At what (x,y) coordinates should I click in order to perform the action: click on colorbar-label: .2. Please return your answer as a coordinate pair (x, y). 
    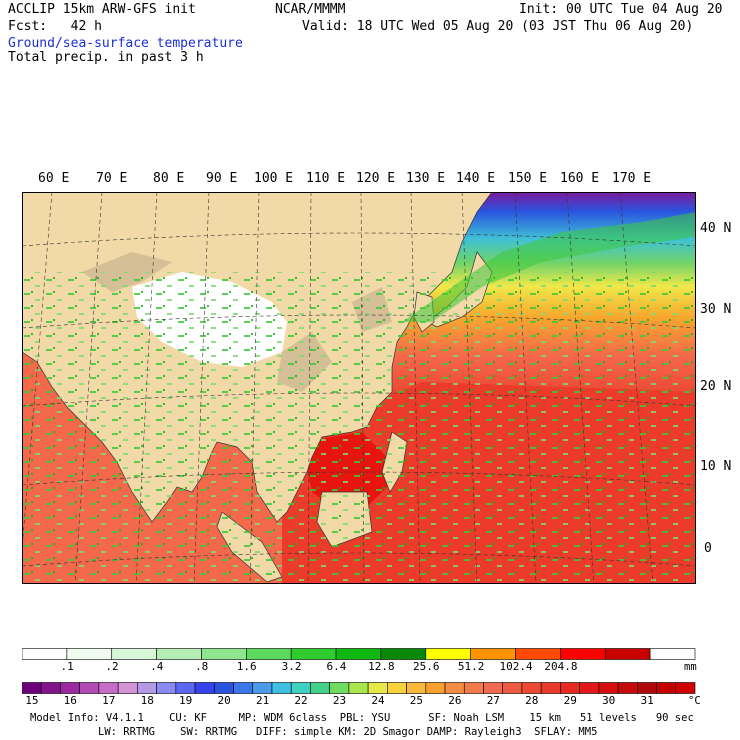
    Looking at the image, I should click on (112, 666).